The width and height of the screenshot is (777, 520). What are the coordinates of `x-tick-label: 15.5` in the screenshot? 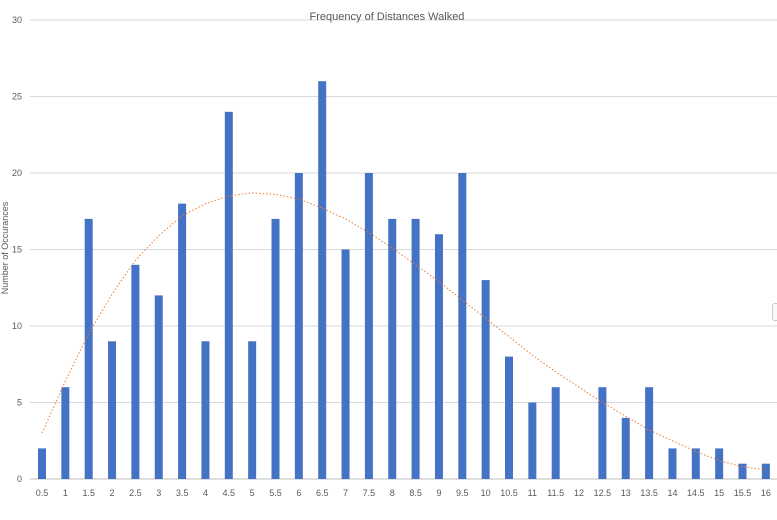 It's located at (743, 493).